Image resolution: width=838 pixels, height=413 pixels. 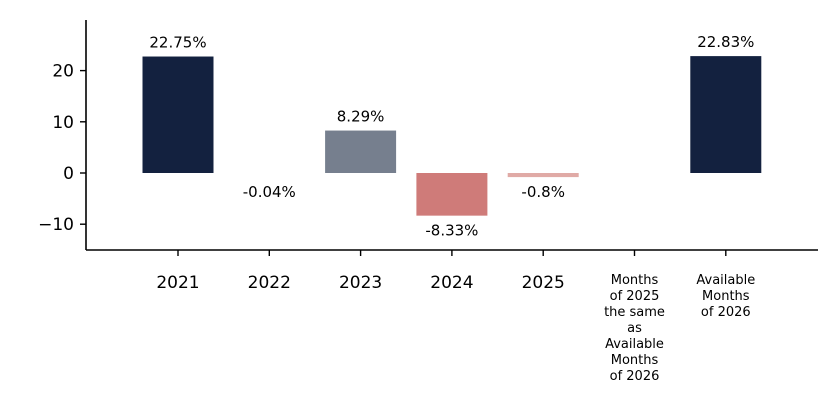 What do you see at coordinates (63, 72) in the screenshot?
I see `y-tick-label: 20` at bounding box center [63, 72].